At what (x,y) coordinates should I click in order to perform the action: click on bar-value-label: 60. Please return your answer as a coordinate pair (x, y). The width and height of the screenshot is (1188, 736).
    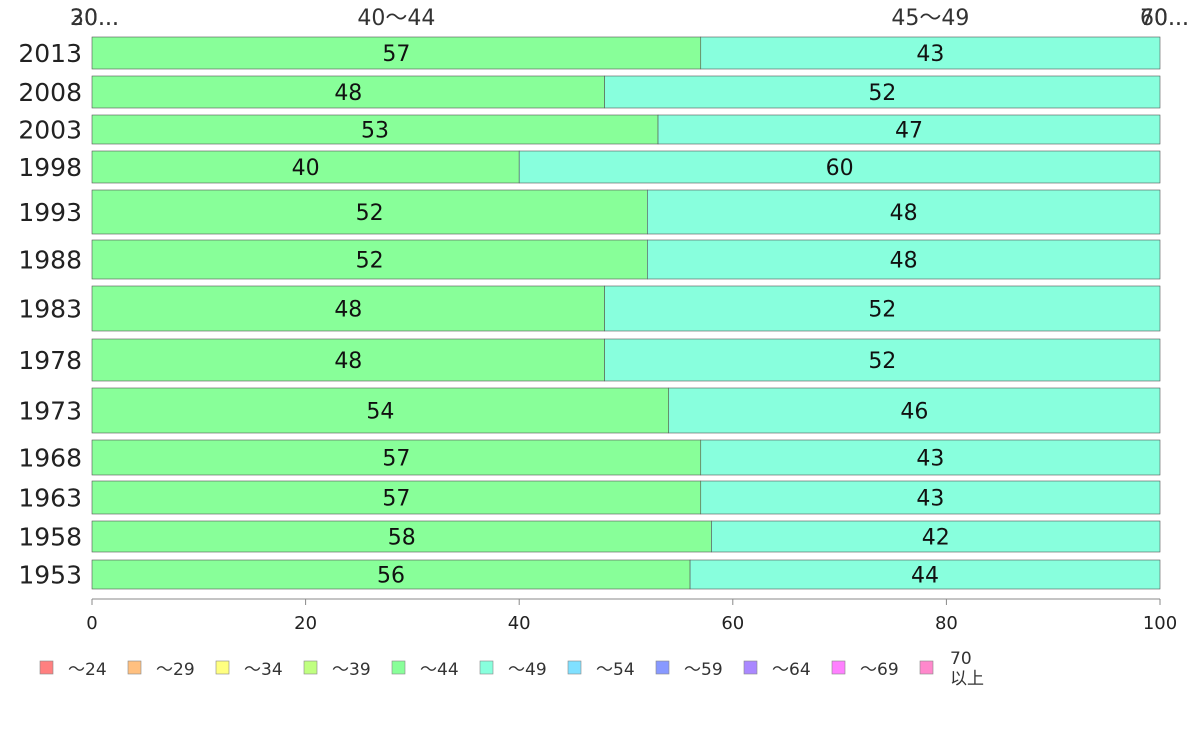
    Looking at the image, I should click on (840, 168).